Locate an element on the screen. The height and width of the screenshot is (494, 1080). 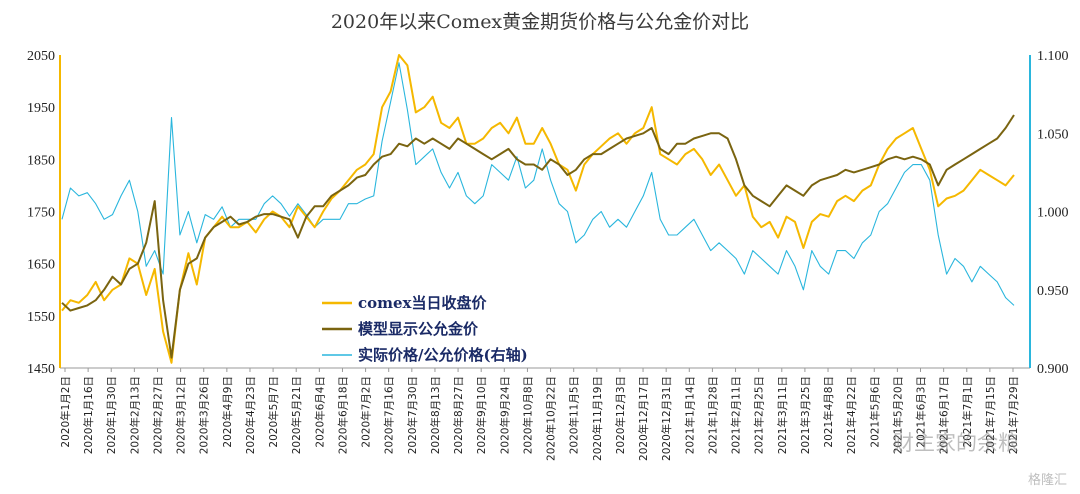
x-tick-label: 2020年9月24日 is located at coordinates (504, 415).